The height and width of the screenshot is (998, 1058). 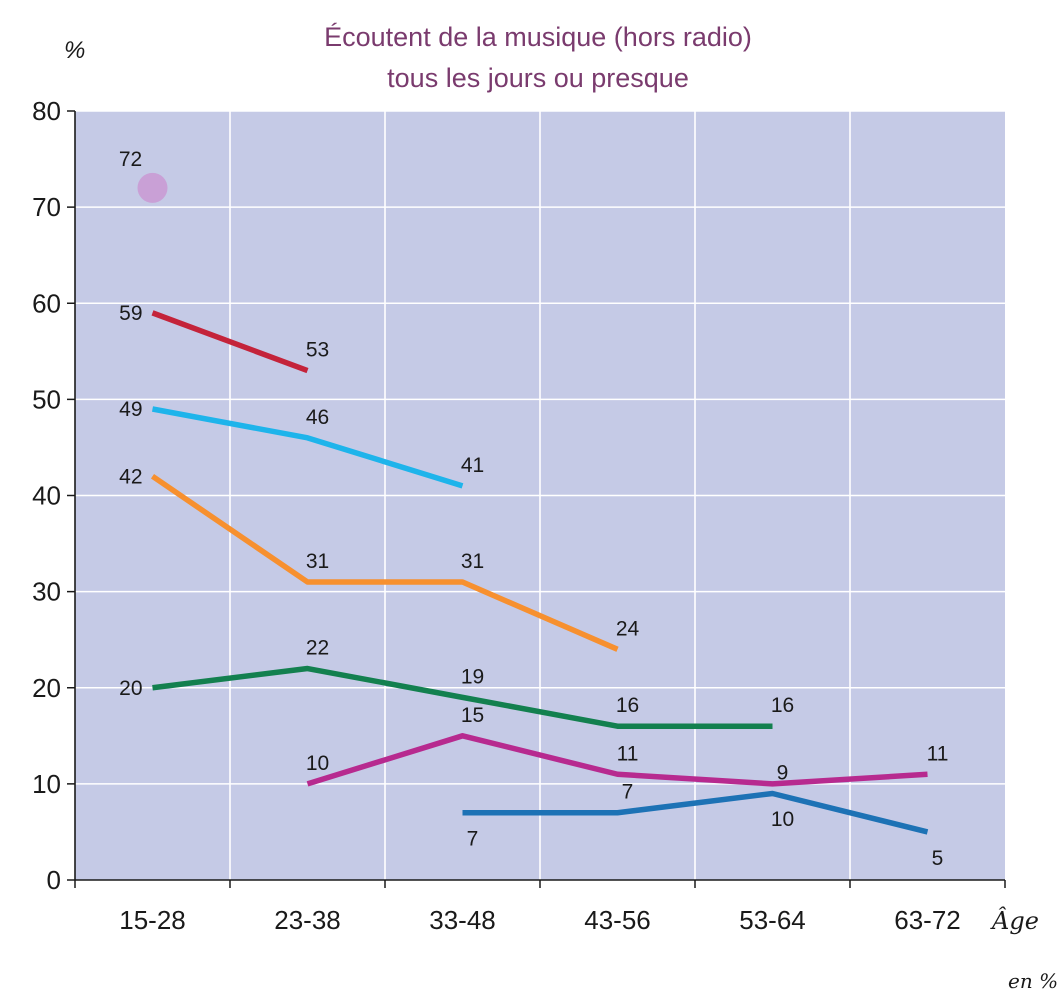 What do you see at coordinates (130, 688) in the screenshot?
I see `data-label: 20` at bounding box center [130, 688].